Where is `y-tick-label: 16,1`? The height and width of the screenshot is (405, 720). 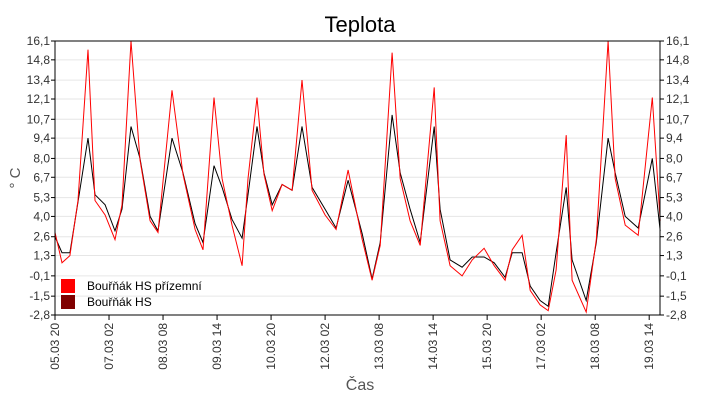
y-tick-label: 16,1 is located at coordinates (39, 41).